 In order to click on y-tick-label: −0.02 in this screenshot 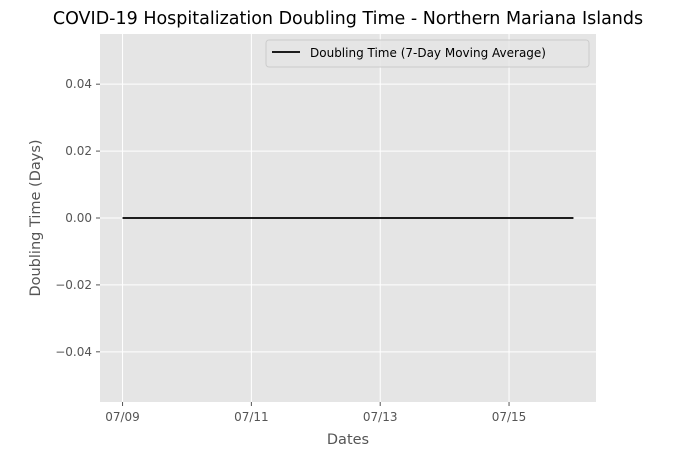, I will do `click(73, 285)`.